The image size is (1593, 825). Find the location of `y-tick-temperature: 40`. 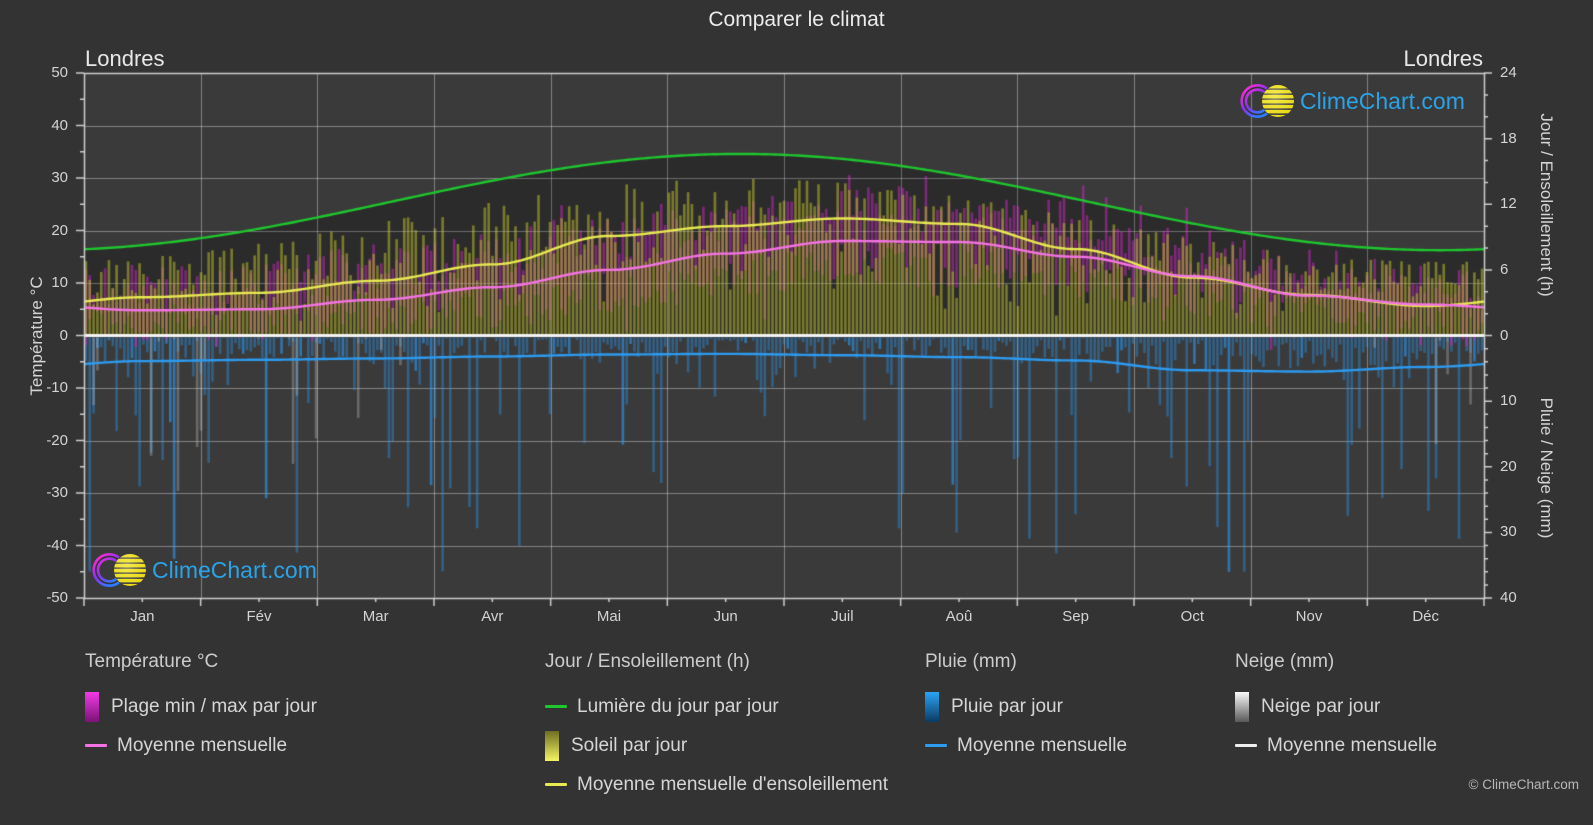

y-tick-temperature: 40 is located at coordinates (59, 125).